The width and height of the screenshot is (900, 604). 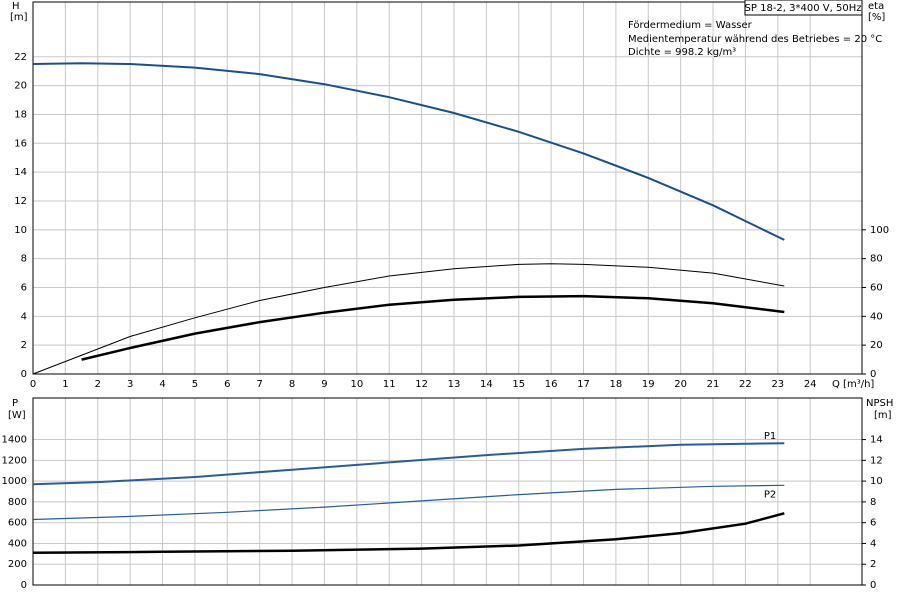 What do you see at coordinates (20, 172) in the screenshot?
I see `y-tick-label: 14` at bounding box center [20, 172].